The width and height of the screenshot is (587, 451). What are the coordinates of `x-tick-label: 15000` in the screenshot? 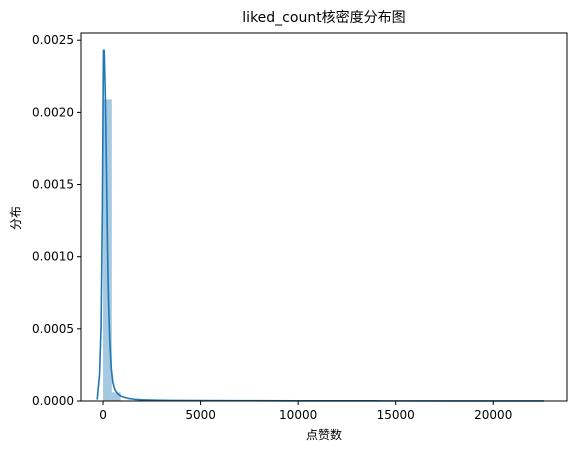 It's located at (396, 415).